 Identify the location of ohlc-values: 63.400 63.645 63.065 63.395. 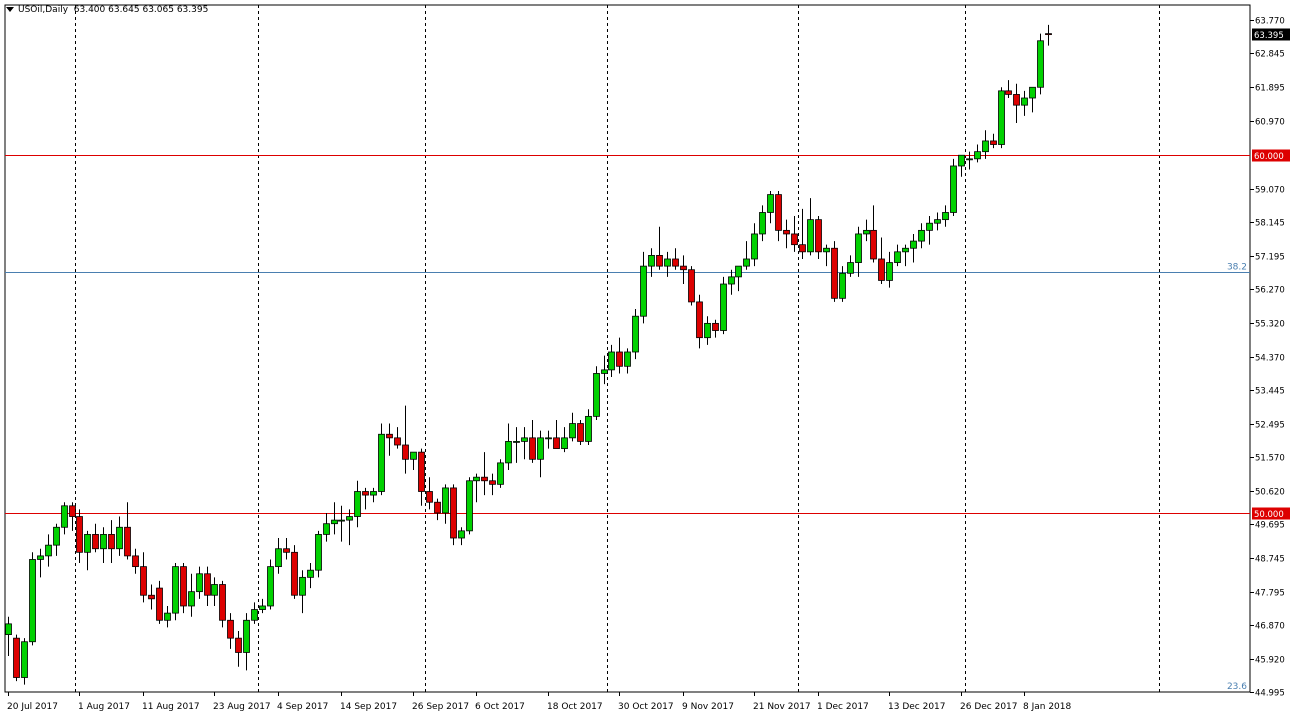
(141, 10).